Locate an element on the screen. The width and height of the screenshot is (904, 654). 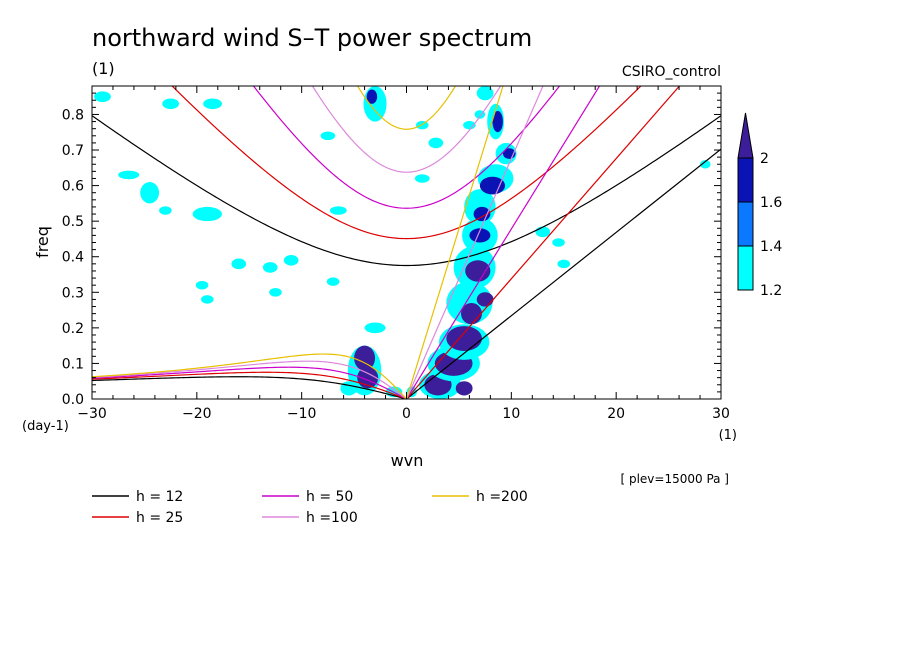
kelvin-curve-h12 is located at coordinates (563, 273).